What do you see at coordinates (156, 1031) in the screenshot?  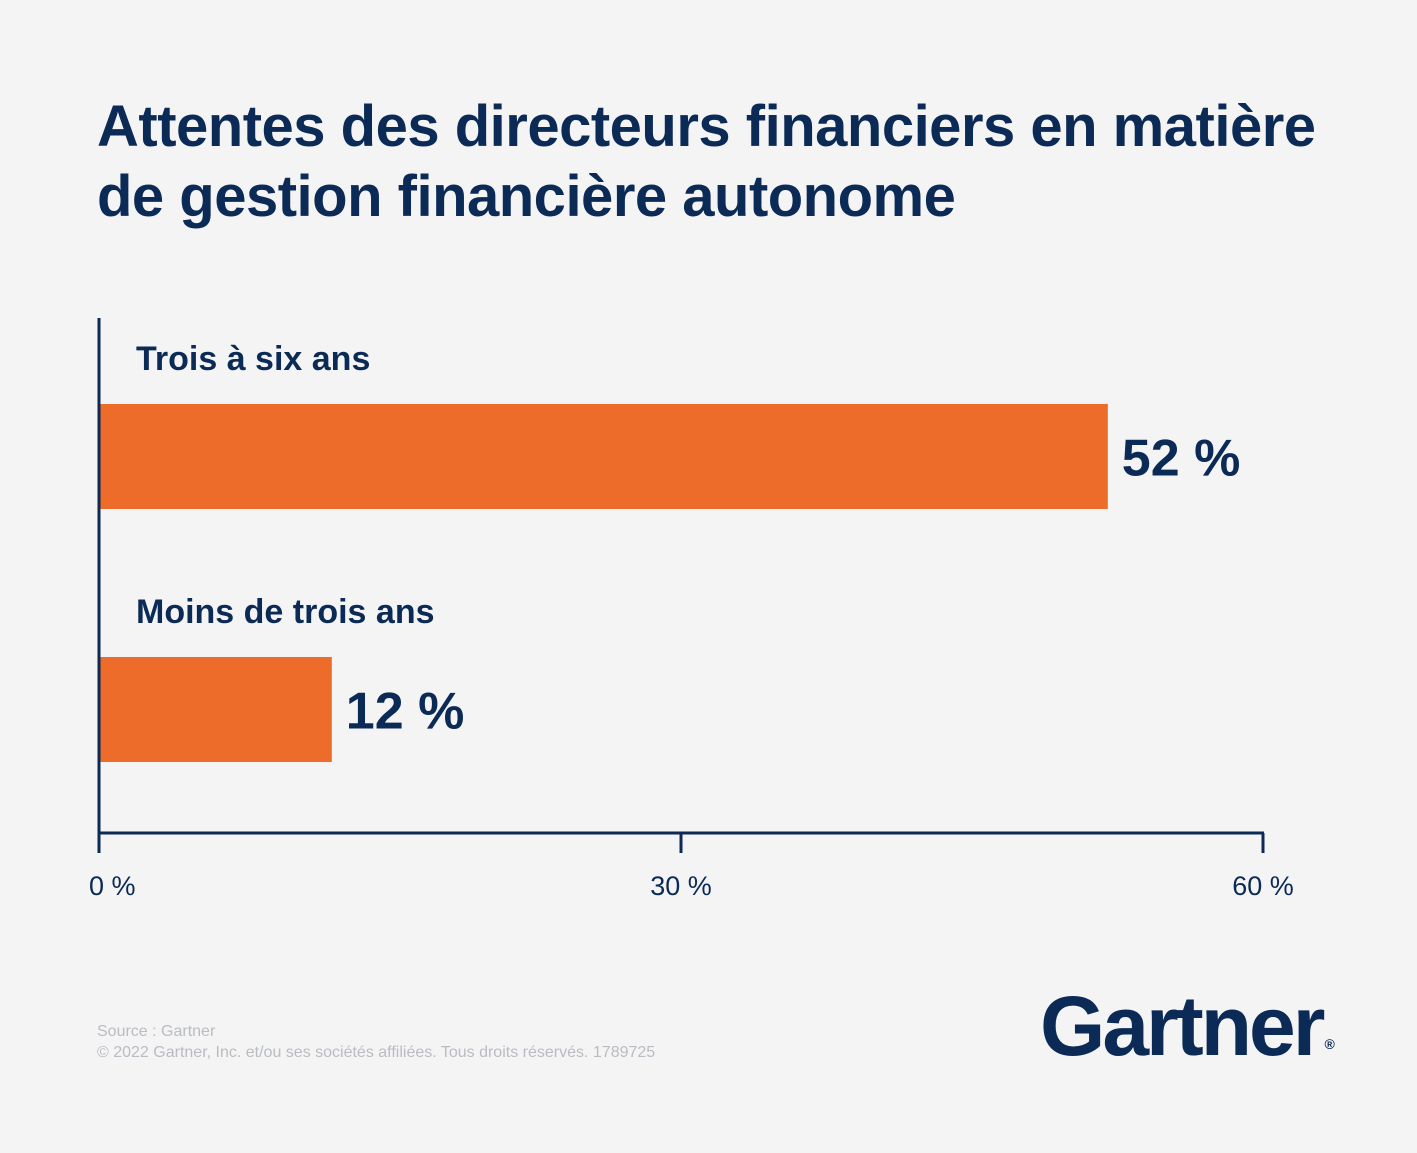 I see `source-note: Source : Gartner` at bounding box center [156, 1031].